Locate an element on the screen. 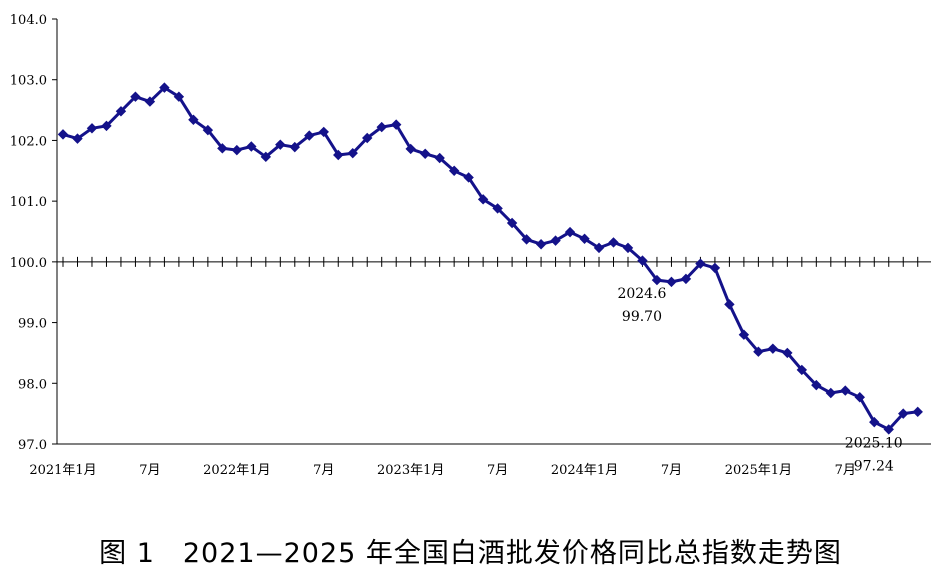 The width and height of the screenshot is (941, 576). annotation-date: 2025.10 is located at coordinates (874, 443).